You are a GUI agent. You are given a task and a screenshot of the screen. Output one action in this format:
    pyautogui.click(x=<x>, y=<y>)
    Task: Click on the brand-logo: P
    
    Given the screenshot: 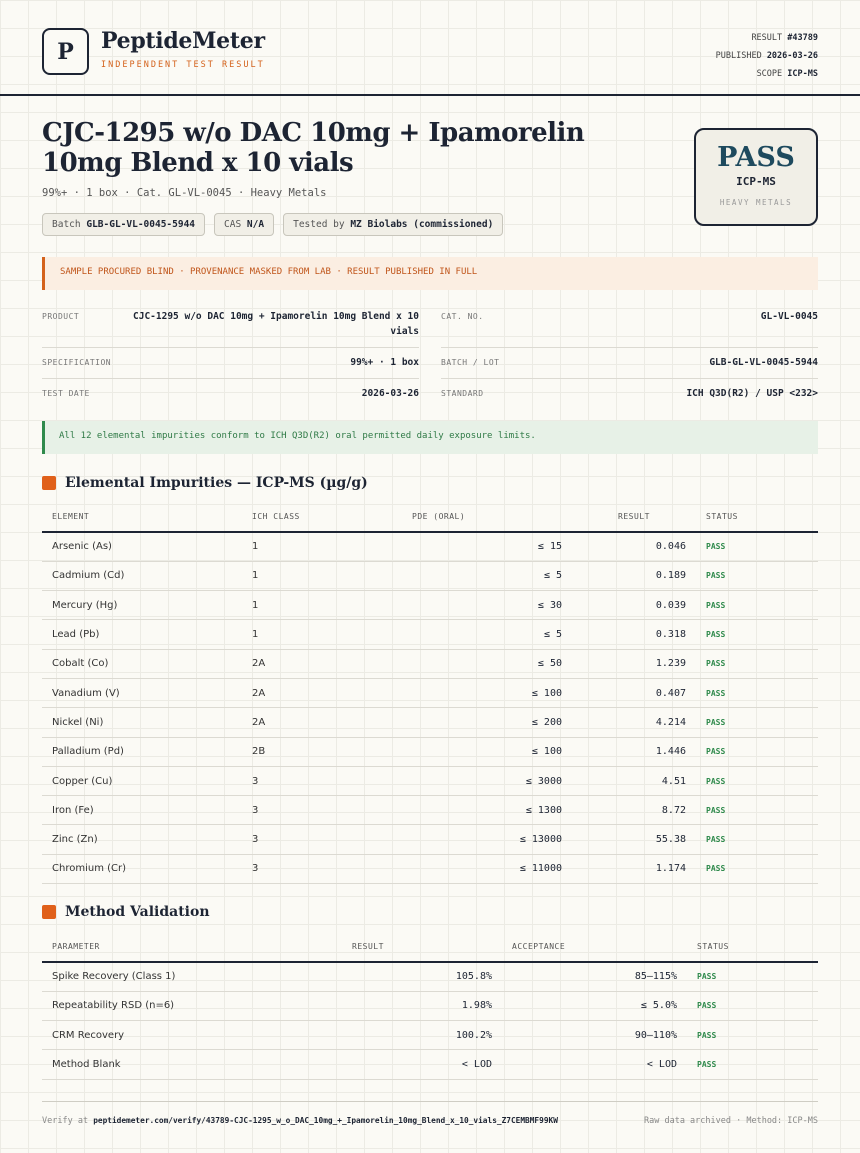 What is the action you would take?
    pyautogui.click(x=65, y=51)
    